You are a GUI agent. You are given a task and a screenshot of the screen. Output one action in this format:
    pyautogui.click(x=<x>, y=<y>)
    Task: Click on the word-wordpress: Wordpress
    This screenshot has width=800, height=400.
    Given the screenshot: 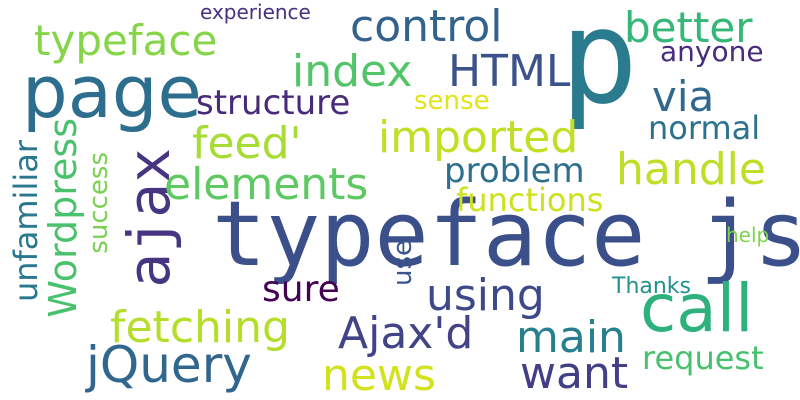 What is the action you would take?
    pyautogui.click(x=63, y=218)
    